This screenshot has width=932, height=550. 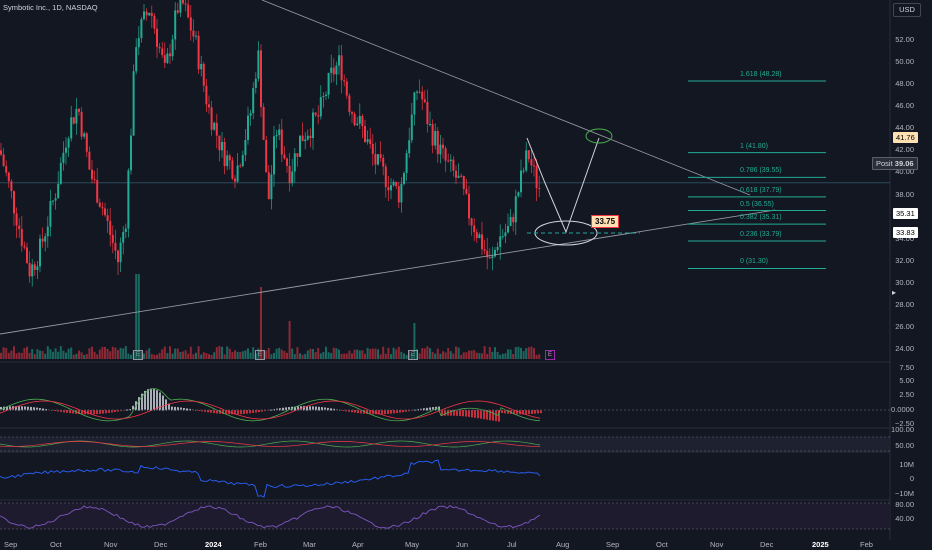 What do you see at coordinates (904, 150) in the screenshot?
I see `price-axis-tick: 42.00` at bounding box center [904, 150].